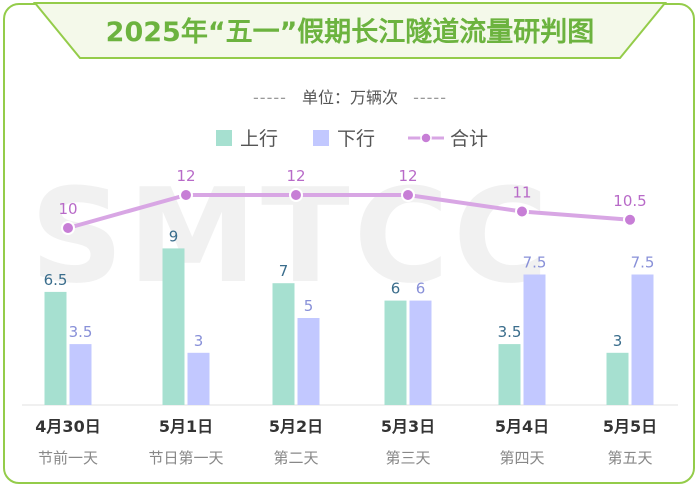 The height and width of the screenshot is (488, 700). Describe the element at coordinates (643, 263) in the screenshot. I see `data-label-down-5: 7.5` at that location.